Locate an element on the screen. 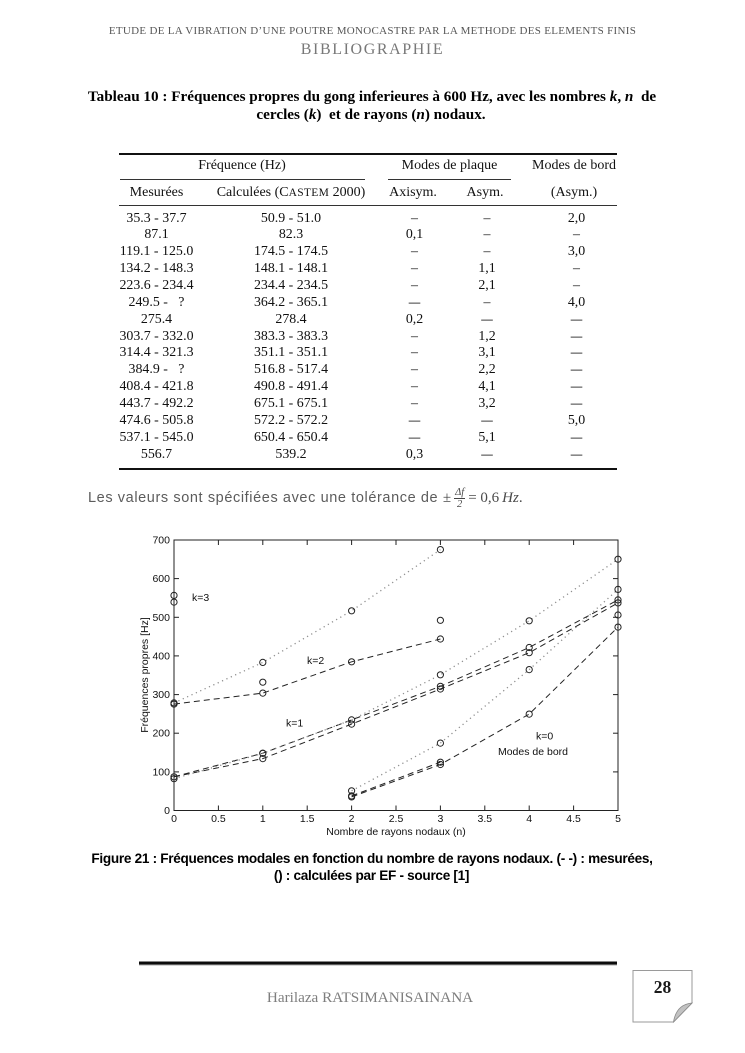 The height and width of the screenshot is (1053, 745). svg-text: 1.5 is located at coordinates (307, 819).